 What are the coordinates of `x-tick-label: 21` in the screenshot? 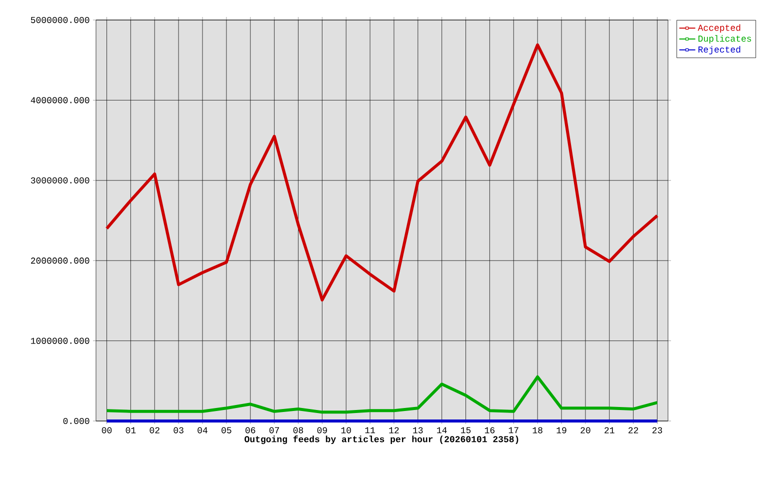 It's located at (609, 430).